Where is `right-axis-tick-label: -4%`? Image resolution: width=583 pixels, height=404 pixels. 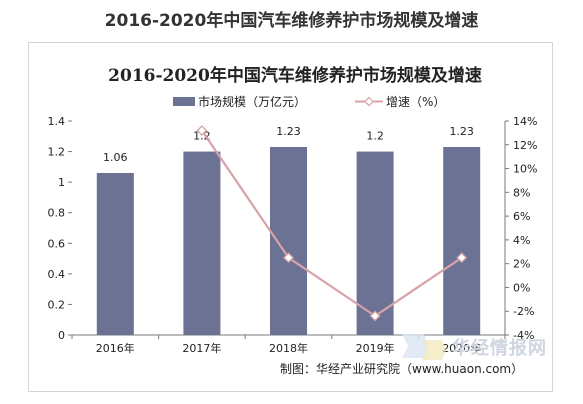 right-axis-tick-label: -4% is located at coordinates (523, 335).